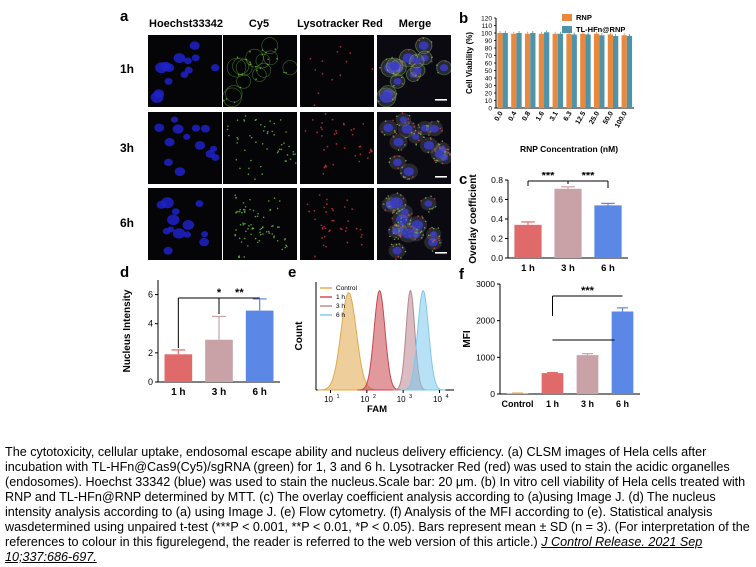 The width and height of the screenshot is (756, 567). Describe the element at coordinates (410, 397) in the screenshot. I see `x-tick-exponent: 3` at that location.